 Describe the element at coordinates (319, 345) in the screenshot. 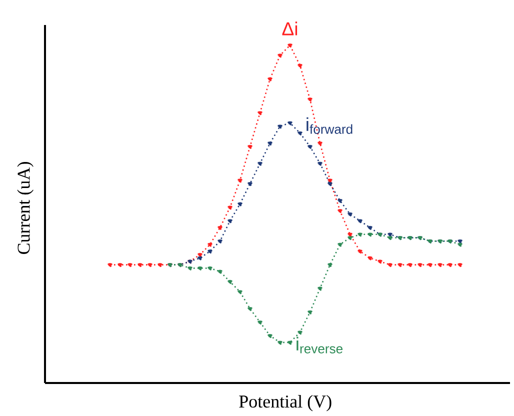

I see `series-label: i$_{reverse}$` at that location.